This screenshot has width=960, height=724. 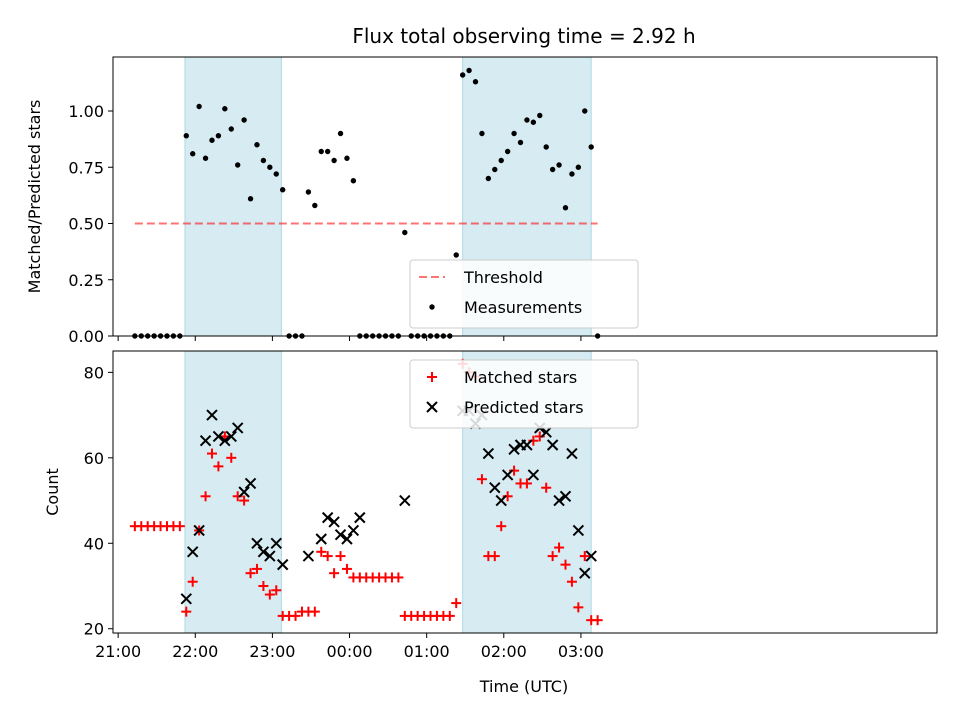 I want to click on legend-measurement-handle, so click(x=432, y=307).